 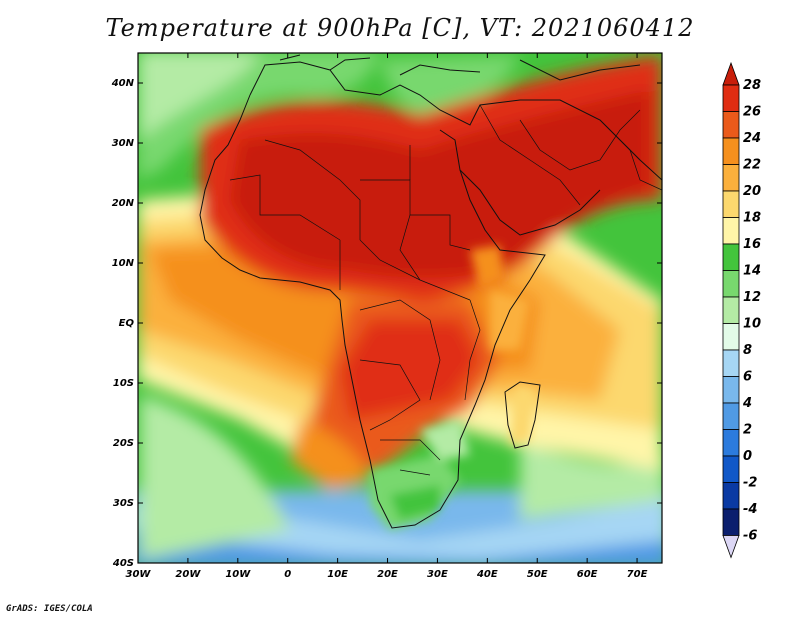 I want to click on lat-tick-label: 40N, so click(x=123, y=83).